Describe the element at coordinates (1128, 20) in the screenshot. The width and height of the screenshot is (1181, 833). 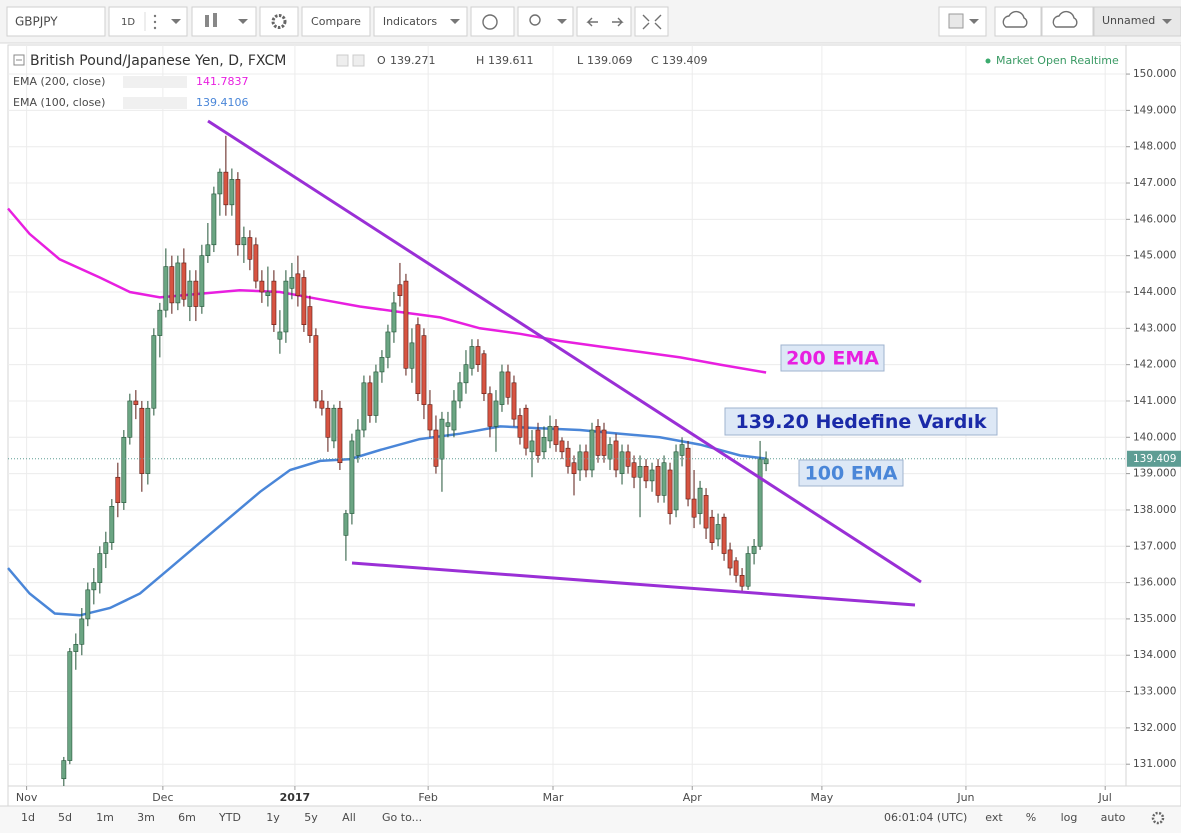
I see `layout: Unnamed` at that location.